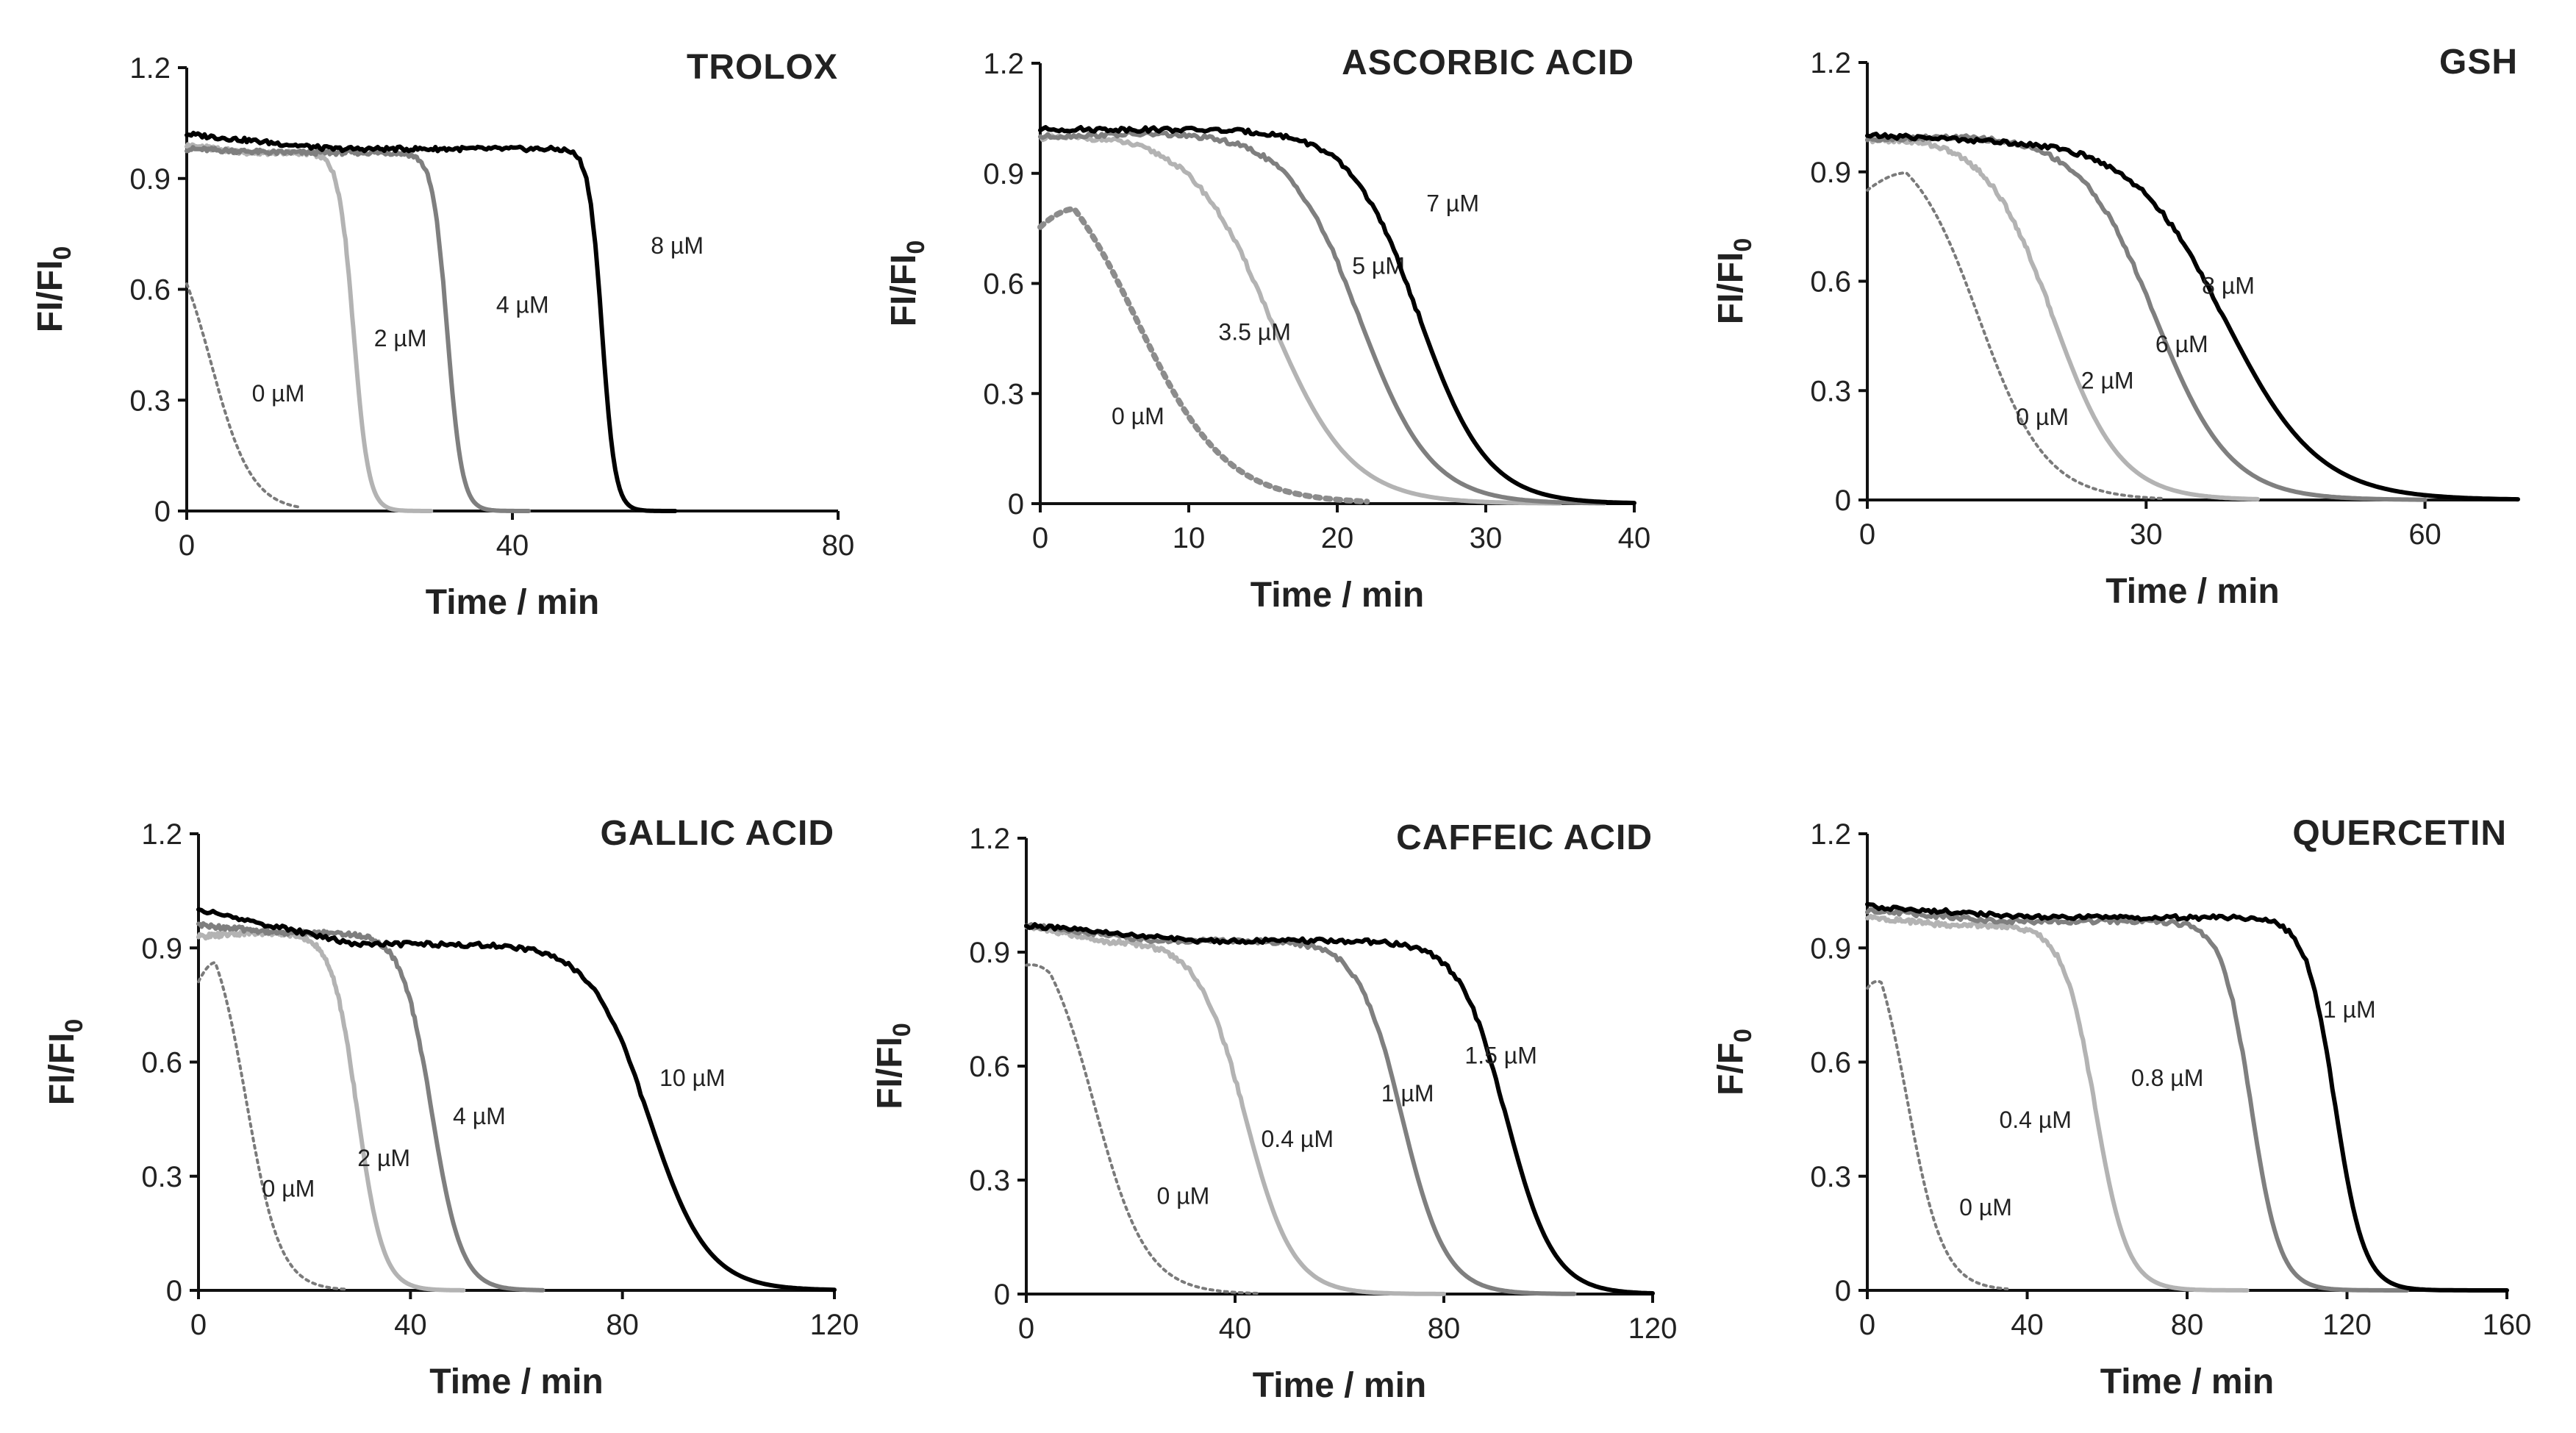  Describe the element at coordinates (1337, 538) in the screenshot. I see `x-tick-label: 20` at that location.